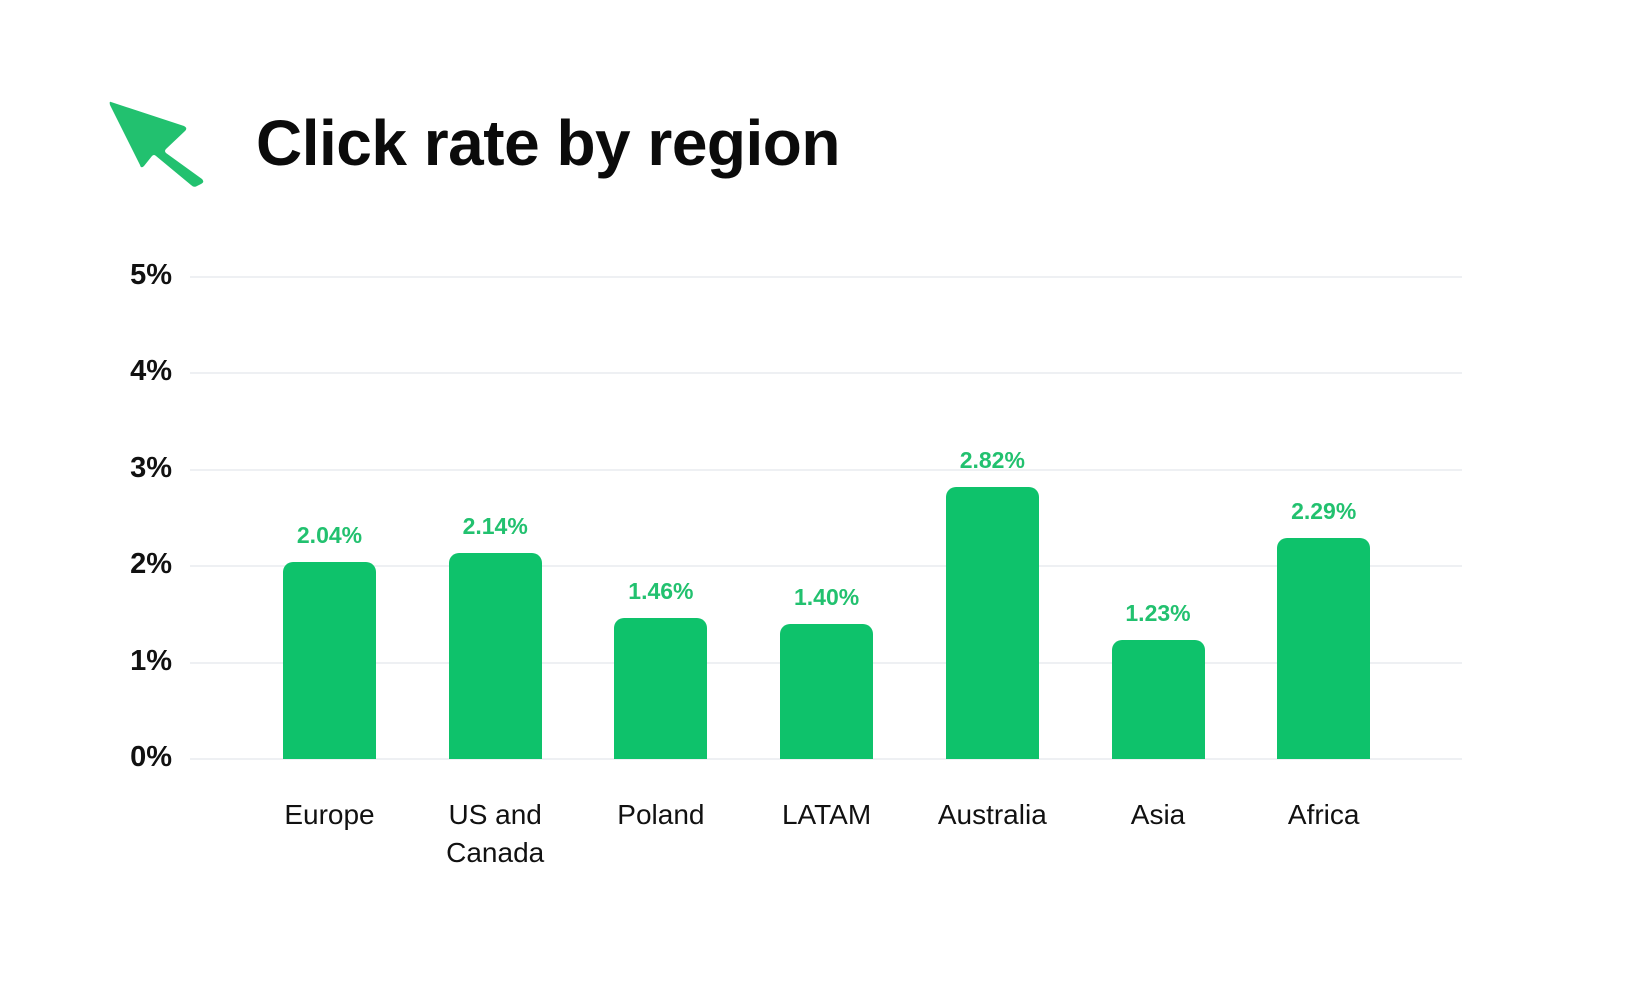  Describe the element at coordinates (1324, 648) in the screenshot. I see `bar-africa` at that location.